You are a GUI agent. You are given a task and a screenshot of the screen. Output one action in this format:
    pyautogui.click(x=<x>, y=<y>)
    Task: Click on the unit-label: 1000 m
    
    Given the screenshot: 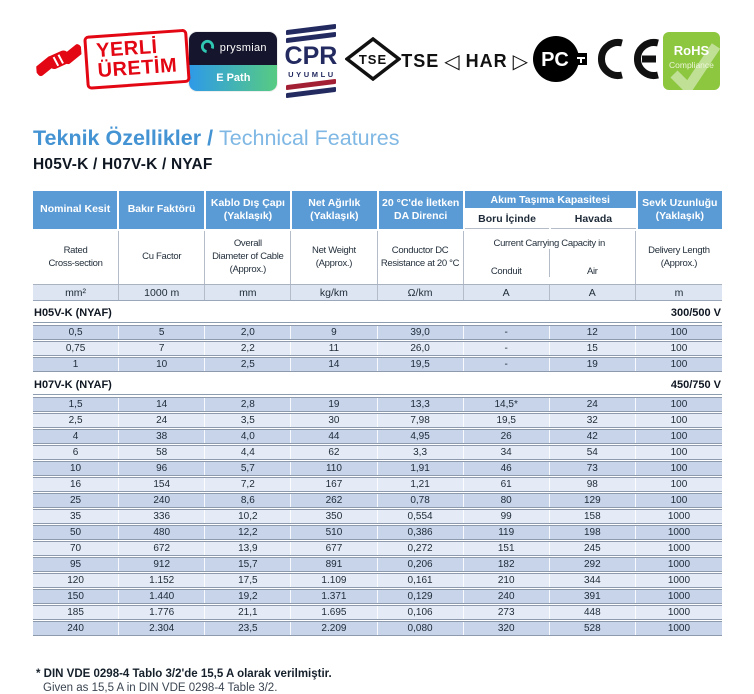 What is the action you would take?
    pyautogui.click(x=162, y=292)
    